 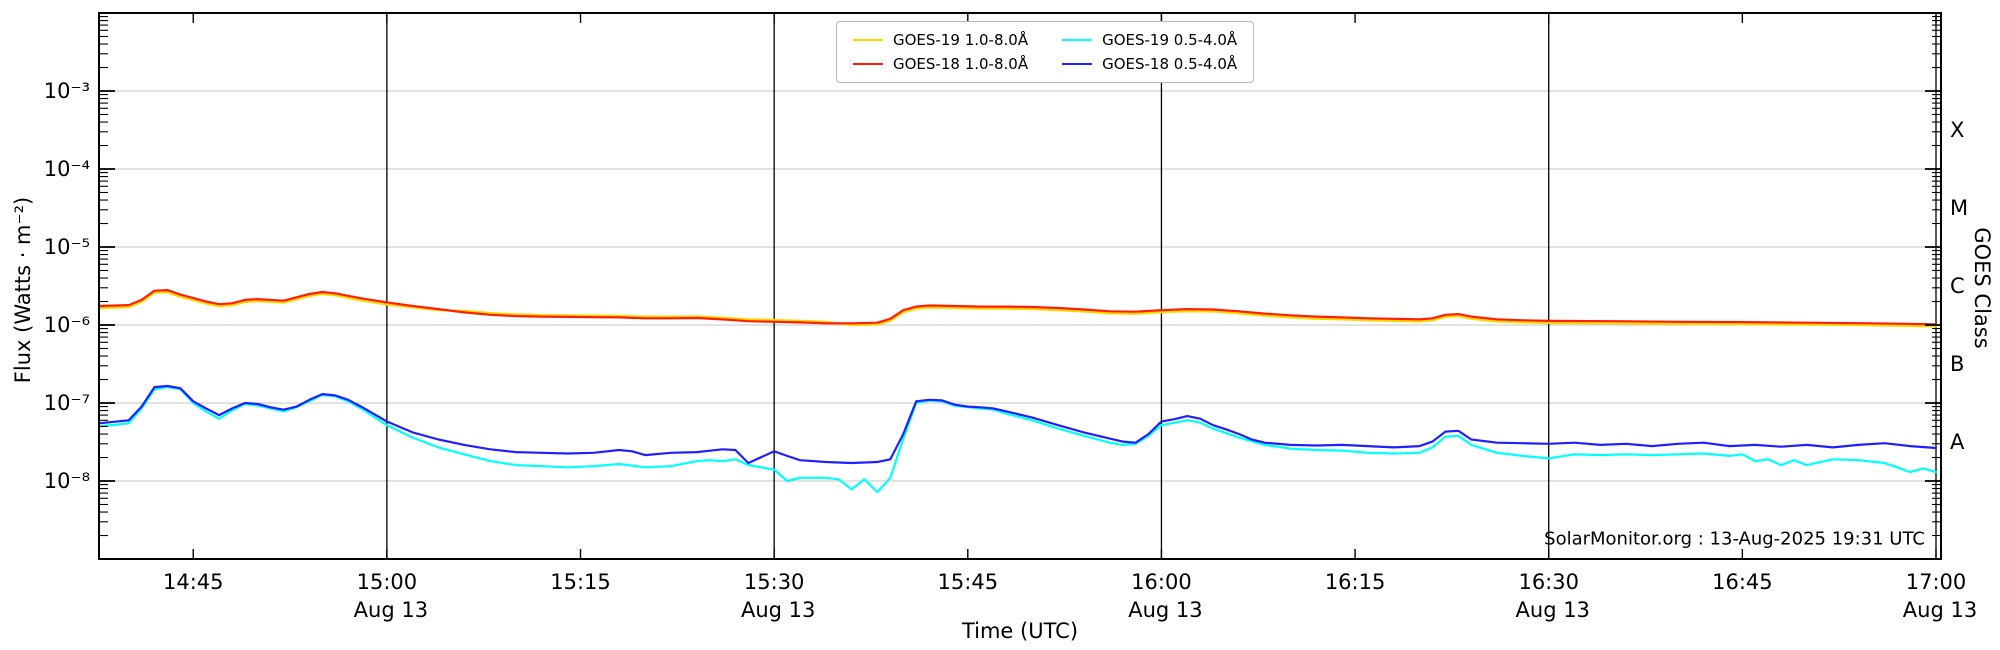 I want to click on y-tick-label: 10⁻⁸, so click(x=67, y=481).